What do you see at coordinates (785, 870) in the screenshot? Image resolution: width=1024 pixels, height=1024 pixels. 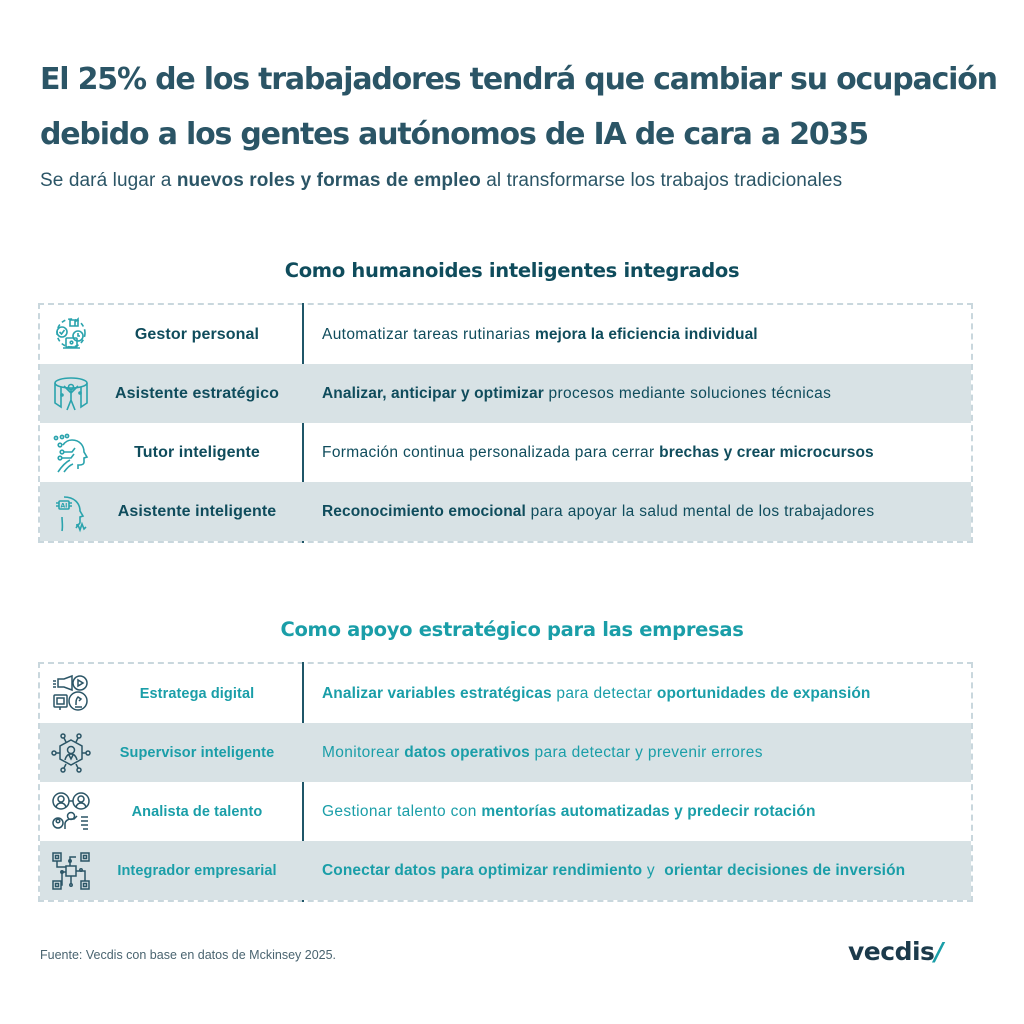 I see `desc-highlight: orientar decisiones de inversión` at bounding box center [785, 870].